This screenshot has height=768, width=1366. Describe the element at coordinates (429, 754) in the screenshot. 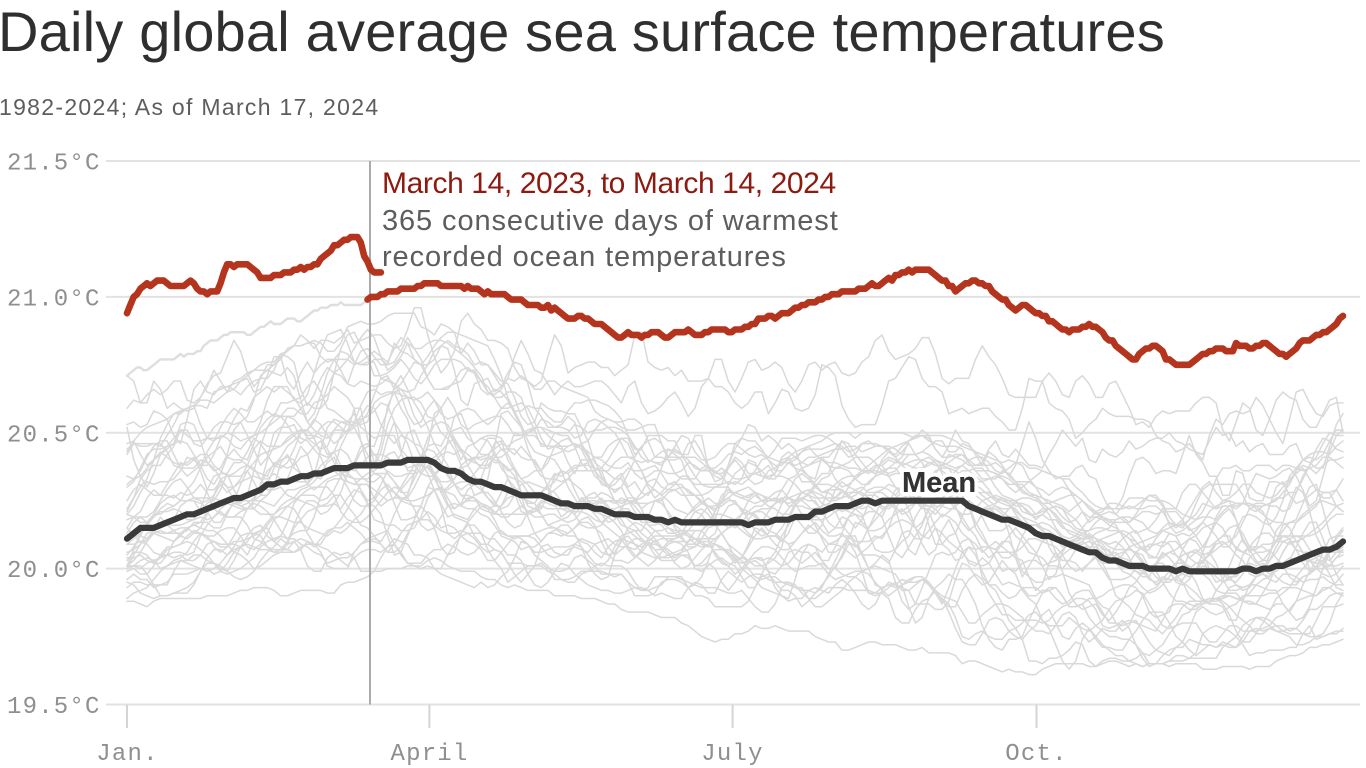

I see `svg-text: April` at that location.